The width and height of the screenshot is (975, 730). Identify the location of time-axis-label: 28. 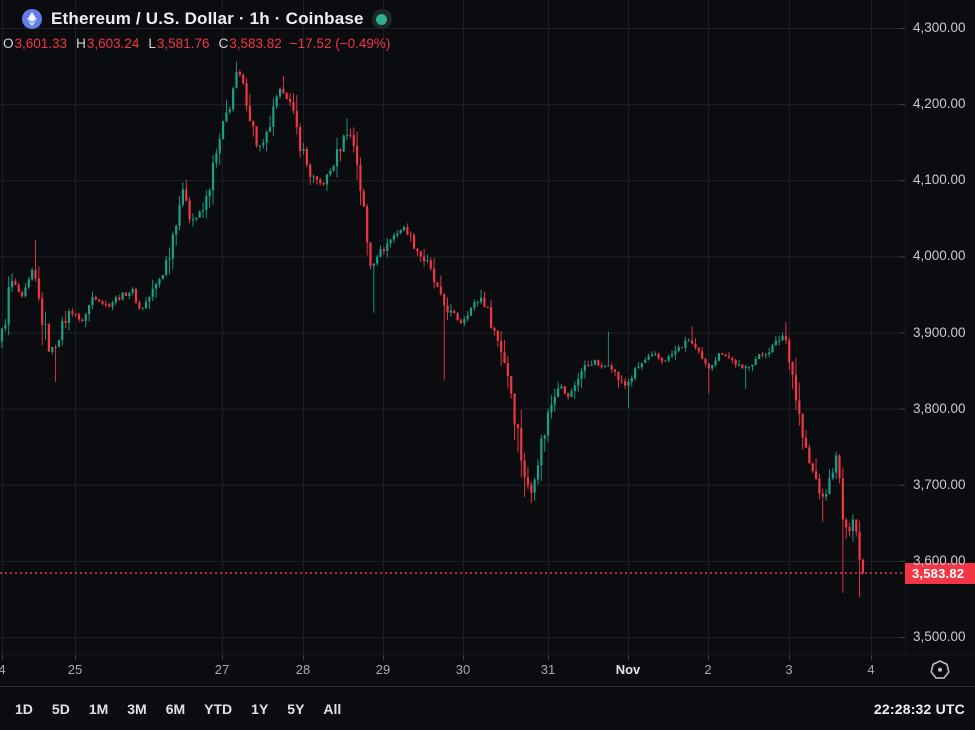
(303, 669).